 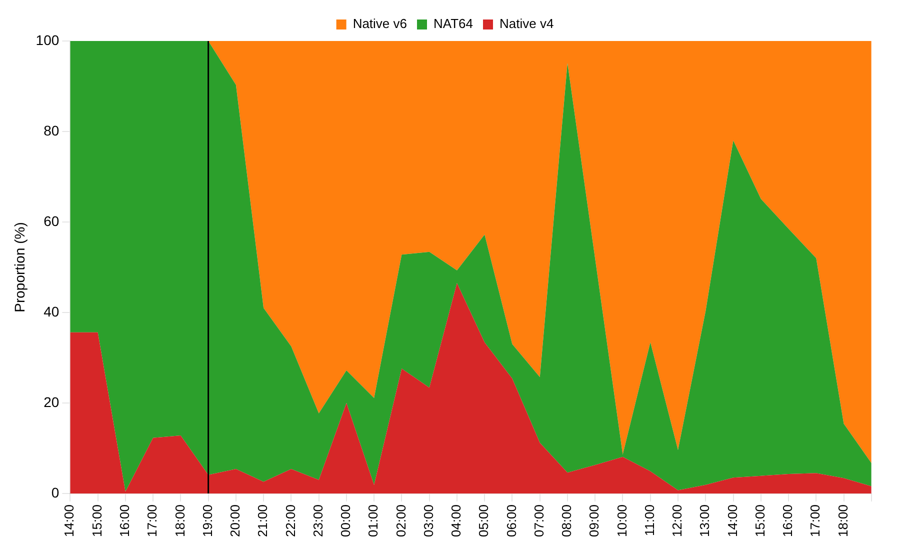 I want to click on legend-label: Native v6, so click(x=380, y=24).